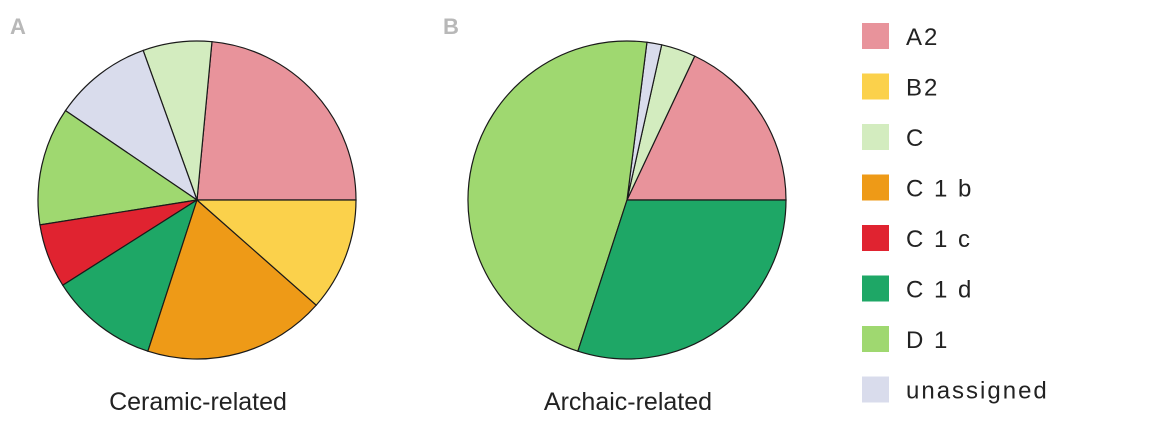 The height and width of the screenshot is (423, 1149). What do you see at coordinates (875, 86) in the screenshot?
I see `legend-swatch-b2` at bounding box center [875, 86].